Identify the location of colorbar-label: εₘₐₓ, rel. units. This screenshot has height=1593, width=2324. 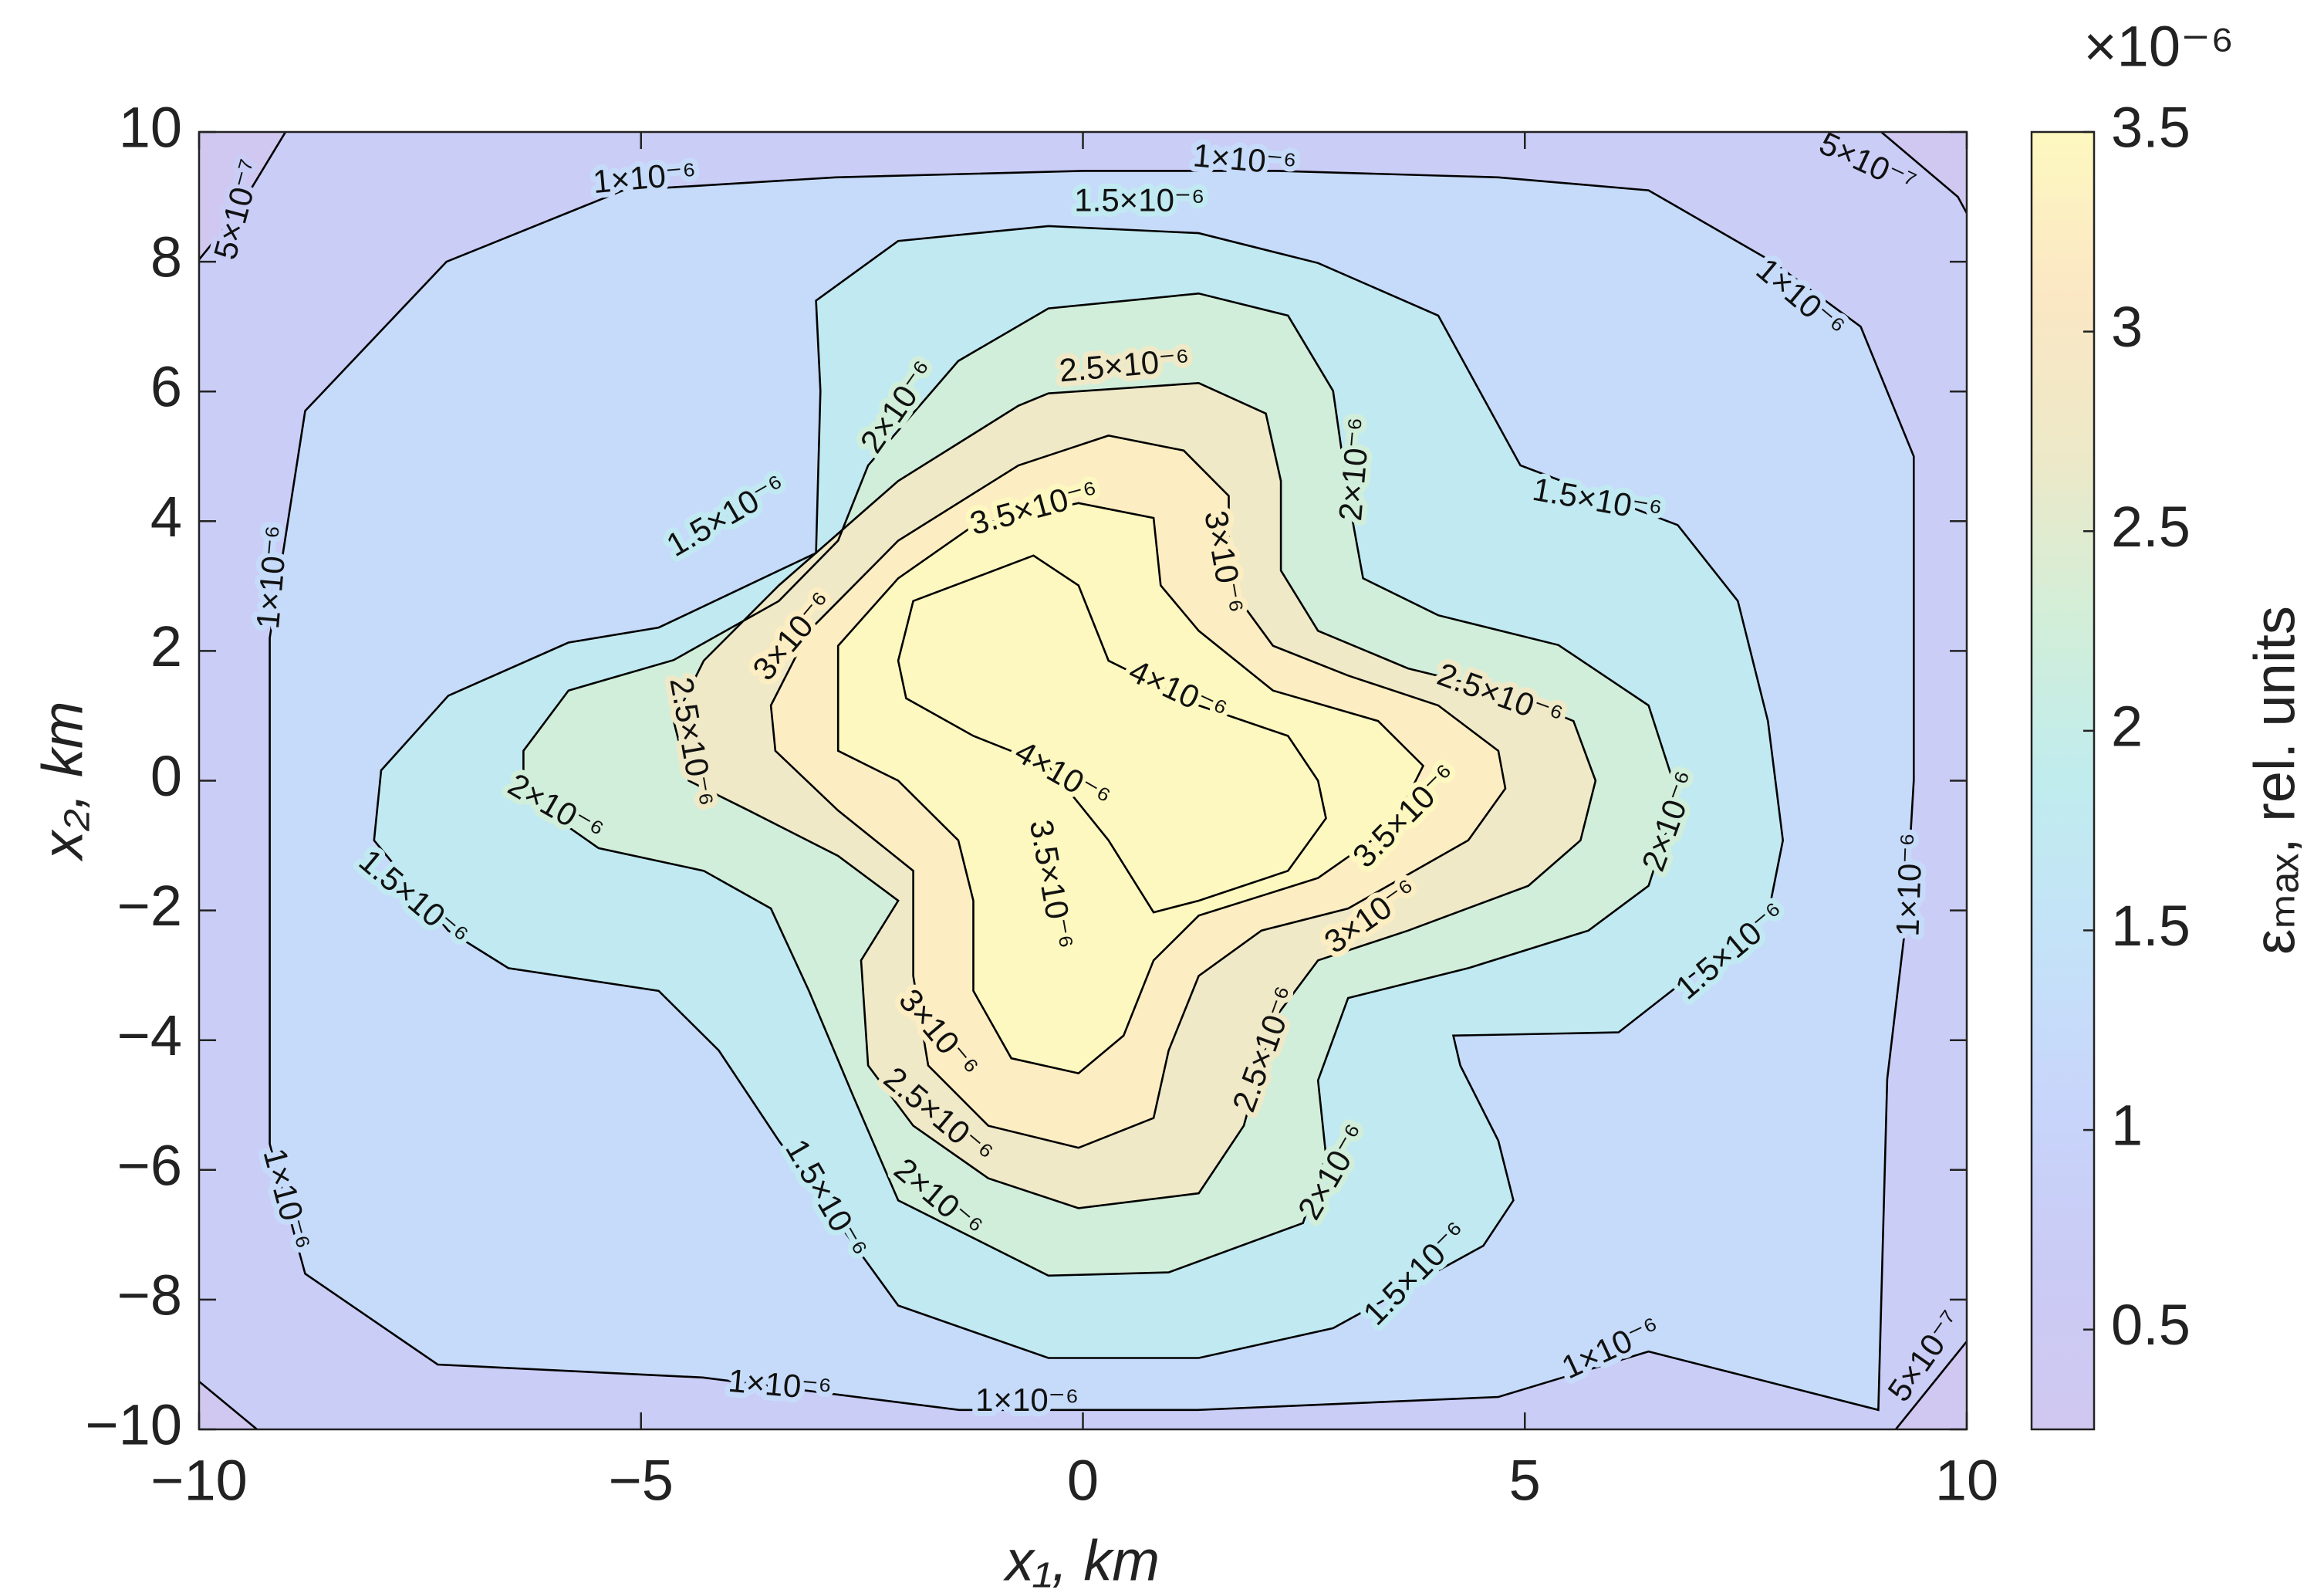
(2275, 780).